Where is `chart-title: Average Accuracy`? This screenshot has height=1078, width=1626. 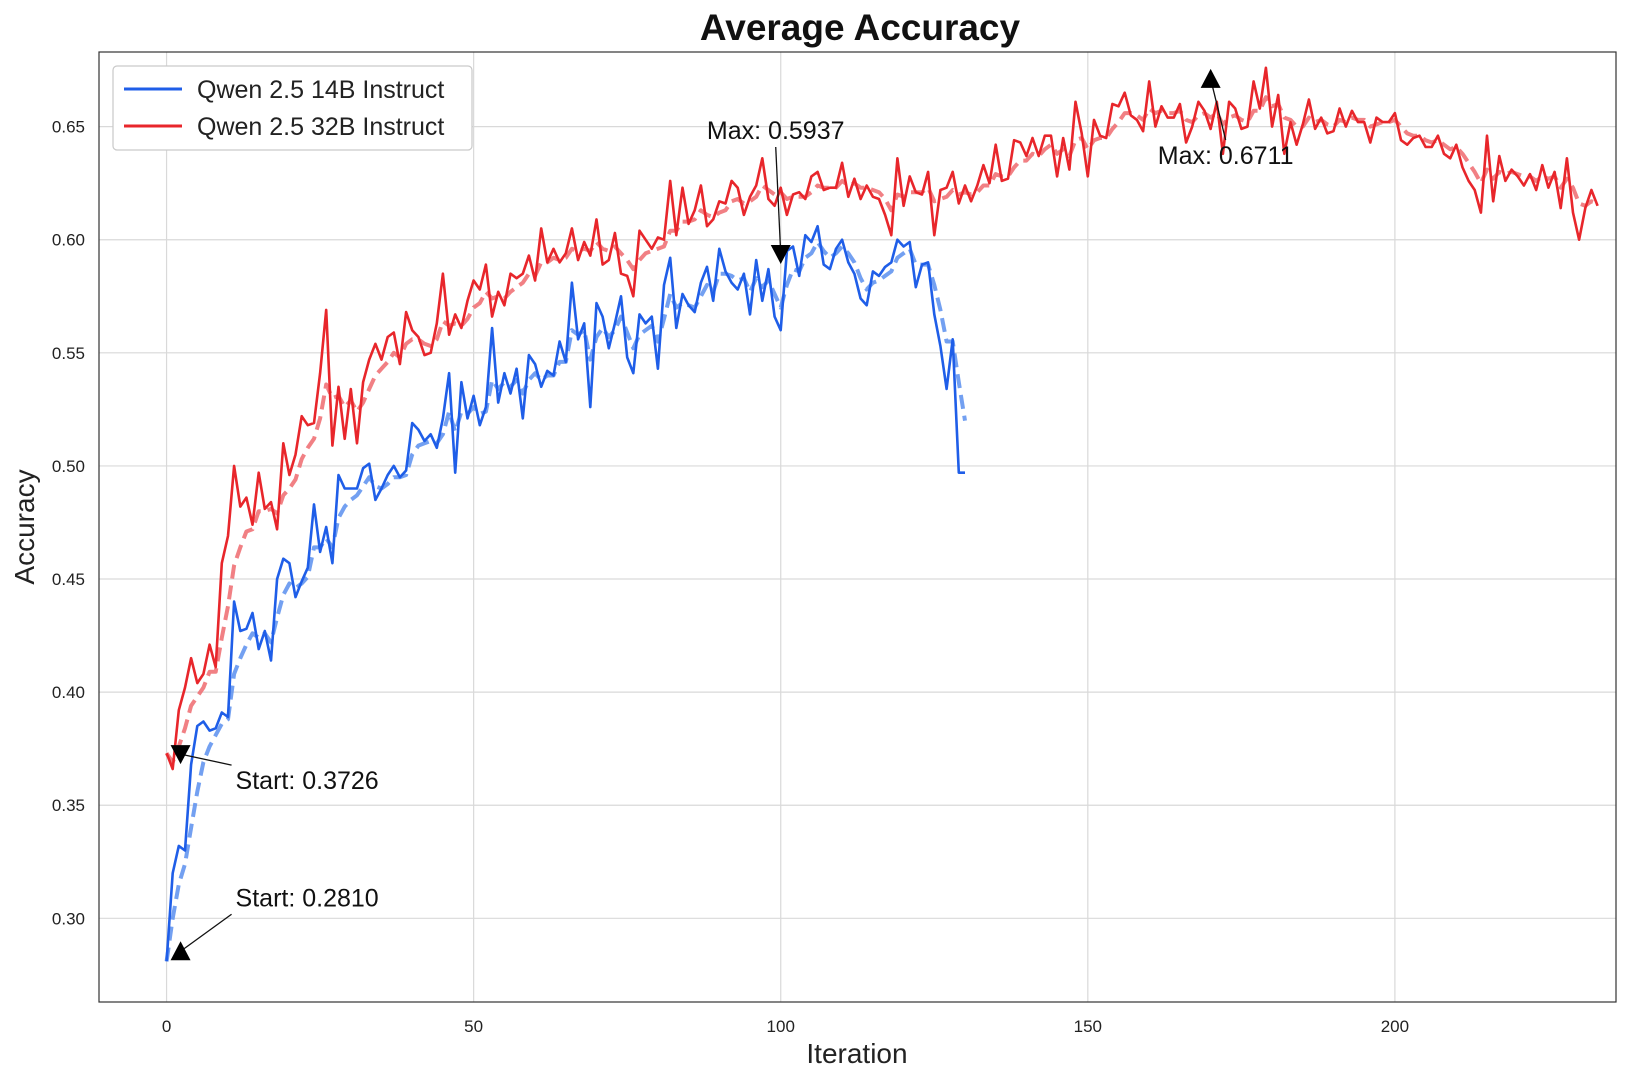
chart-title: Average Accuracy is located at coordinates (860, 27).